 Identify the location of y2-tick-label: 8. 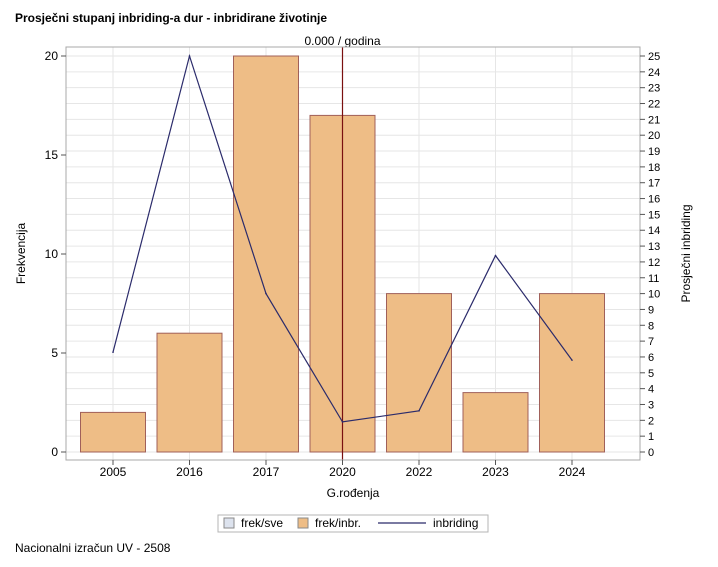
(651, 326).